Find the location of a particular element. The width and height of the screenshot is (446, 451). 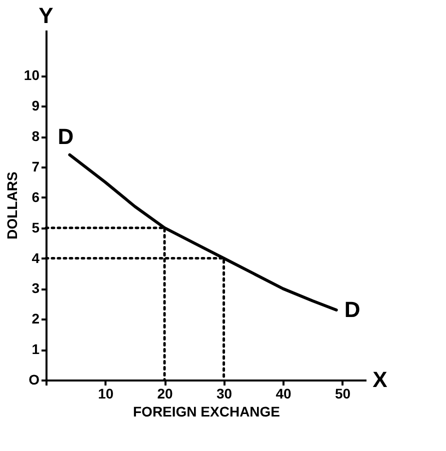

y-tick-label: 3 is located at coordinates (36, 288).